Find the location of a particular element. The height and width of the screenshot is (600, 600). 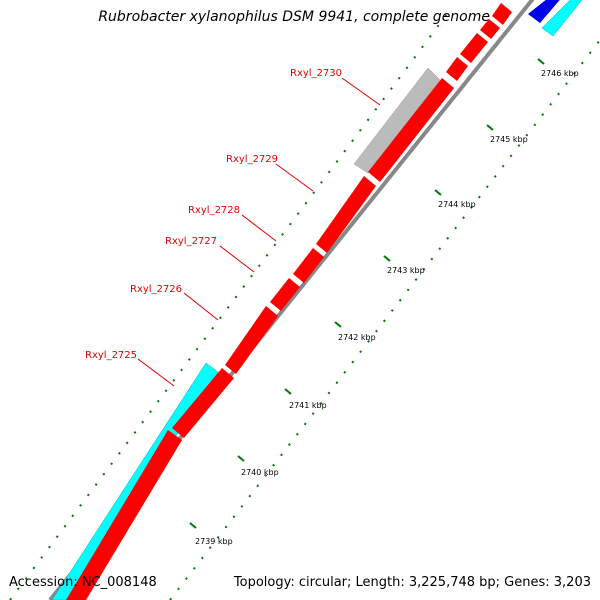

gene-label-rxyl-2726: Rxyl_2726 is located at coordinates (156, 289).